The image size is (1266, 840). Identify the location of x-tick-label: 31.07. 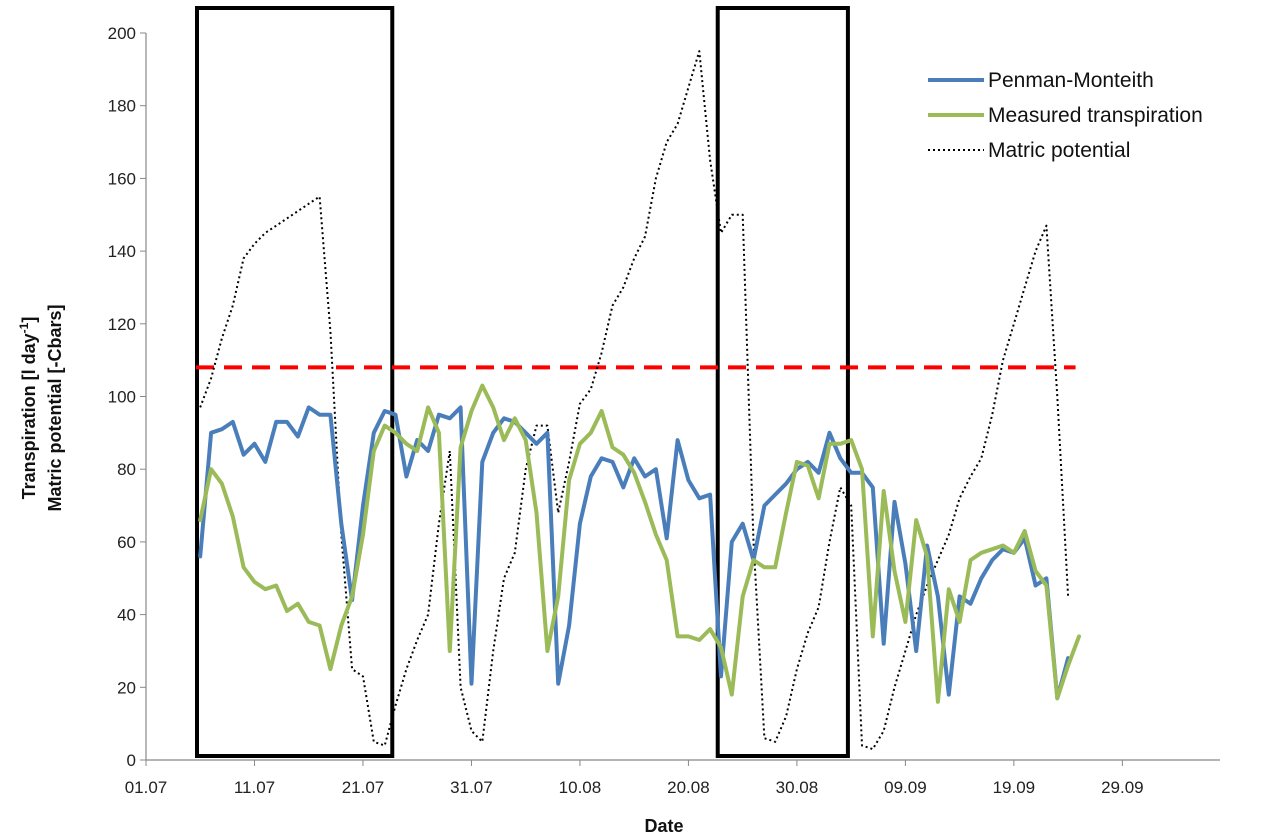
(471, 787).